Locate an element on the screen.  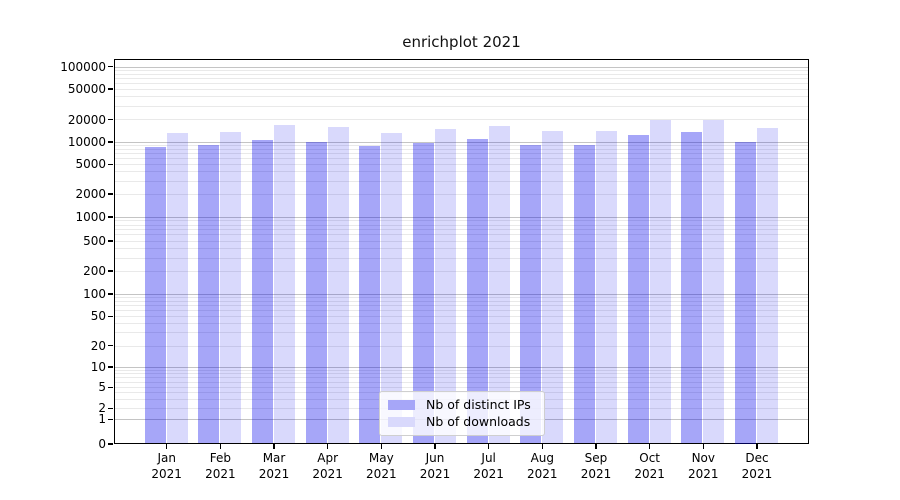
x-tick-label: Sep 2021 is located at coordinates (596, 466).